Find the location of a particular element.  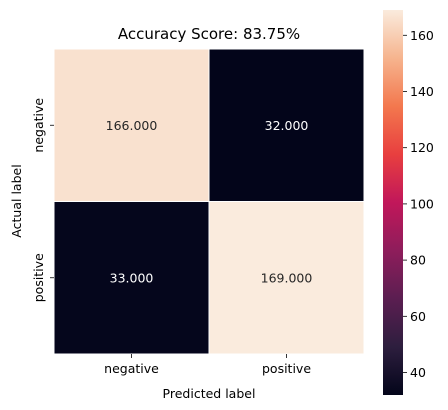

colorbar is located at coordinates (393, 202).